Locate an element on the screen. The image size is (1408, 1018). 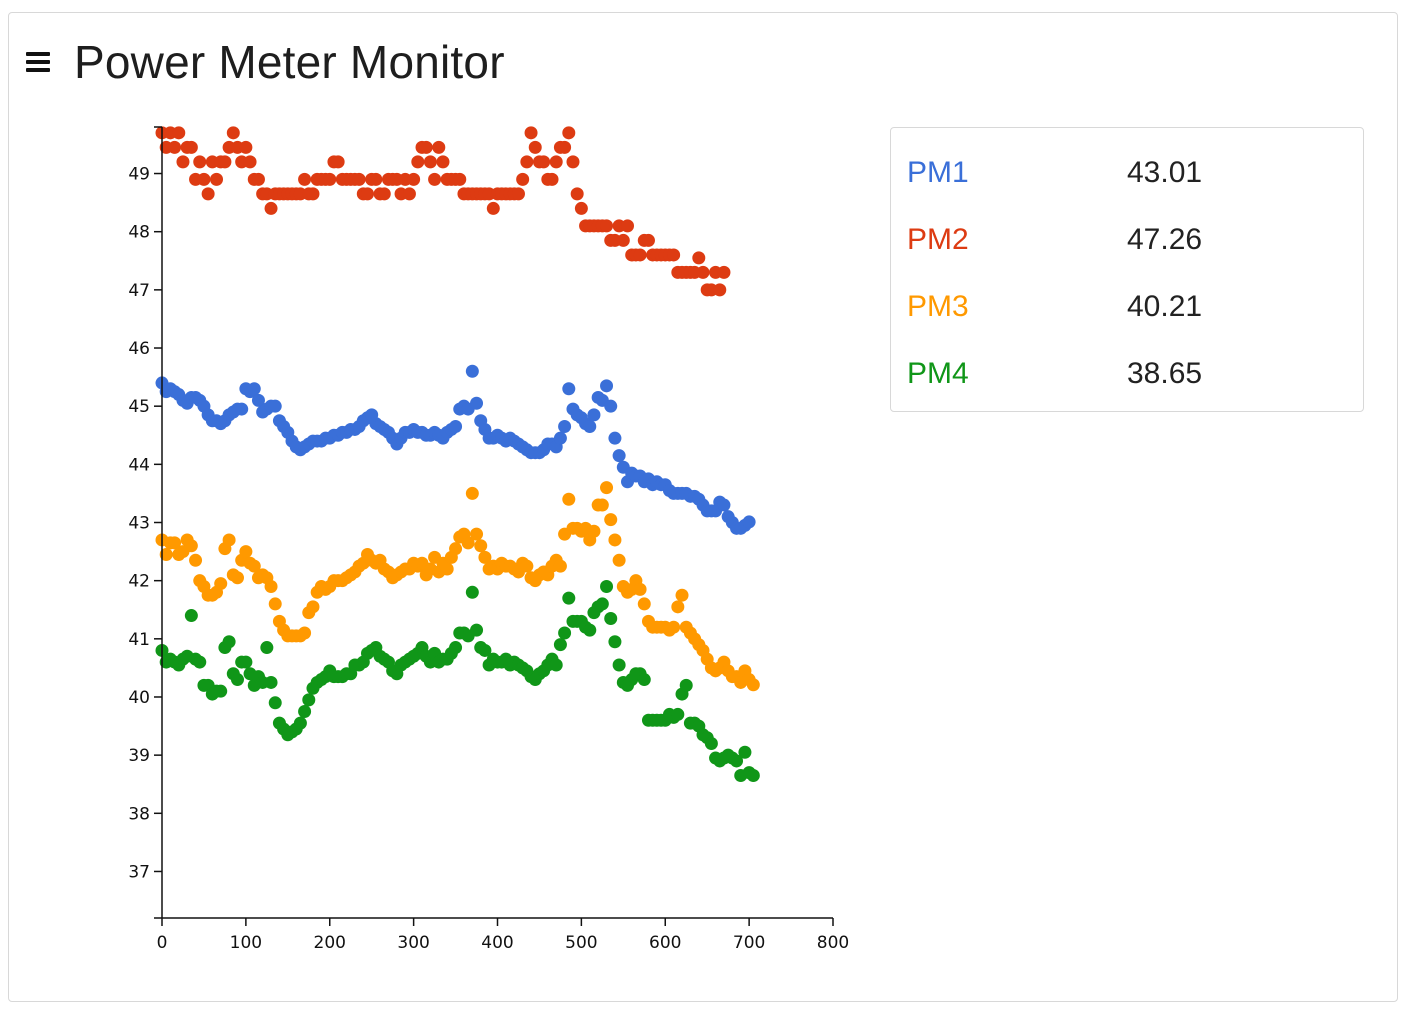
legend-name-pm1: PM1 is located at coordinates (938, 172).